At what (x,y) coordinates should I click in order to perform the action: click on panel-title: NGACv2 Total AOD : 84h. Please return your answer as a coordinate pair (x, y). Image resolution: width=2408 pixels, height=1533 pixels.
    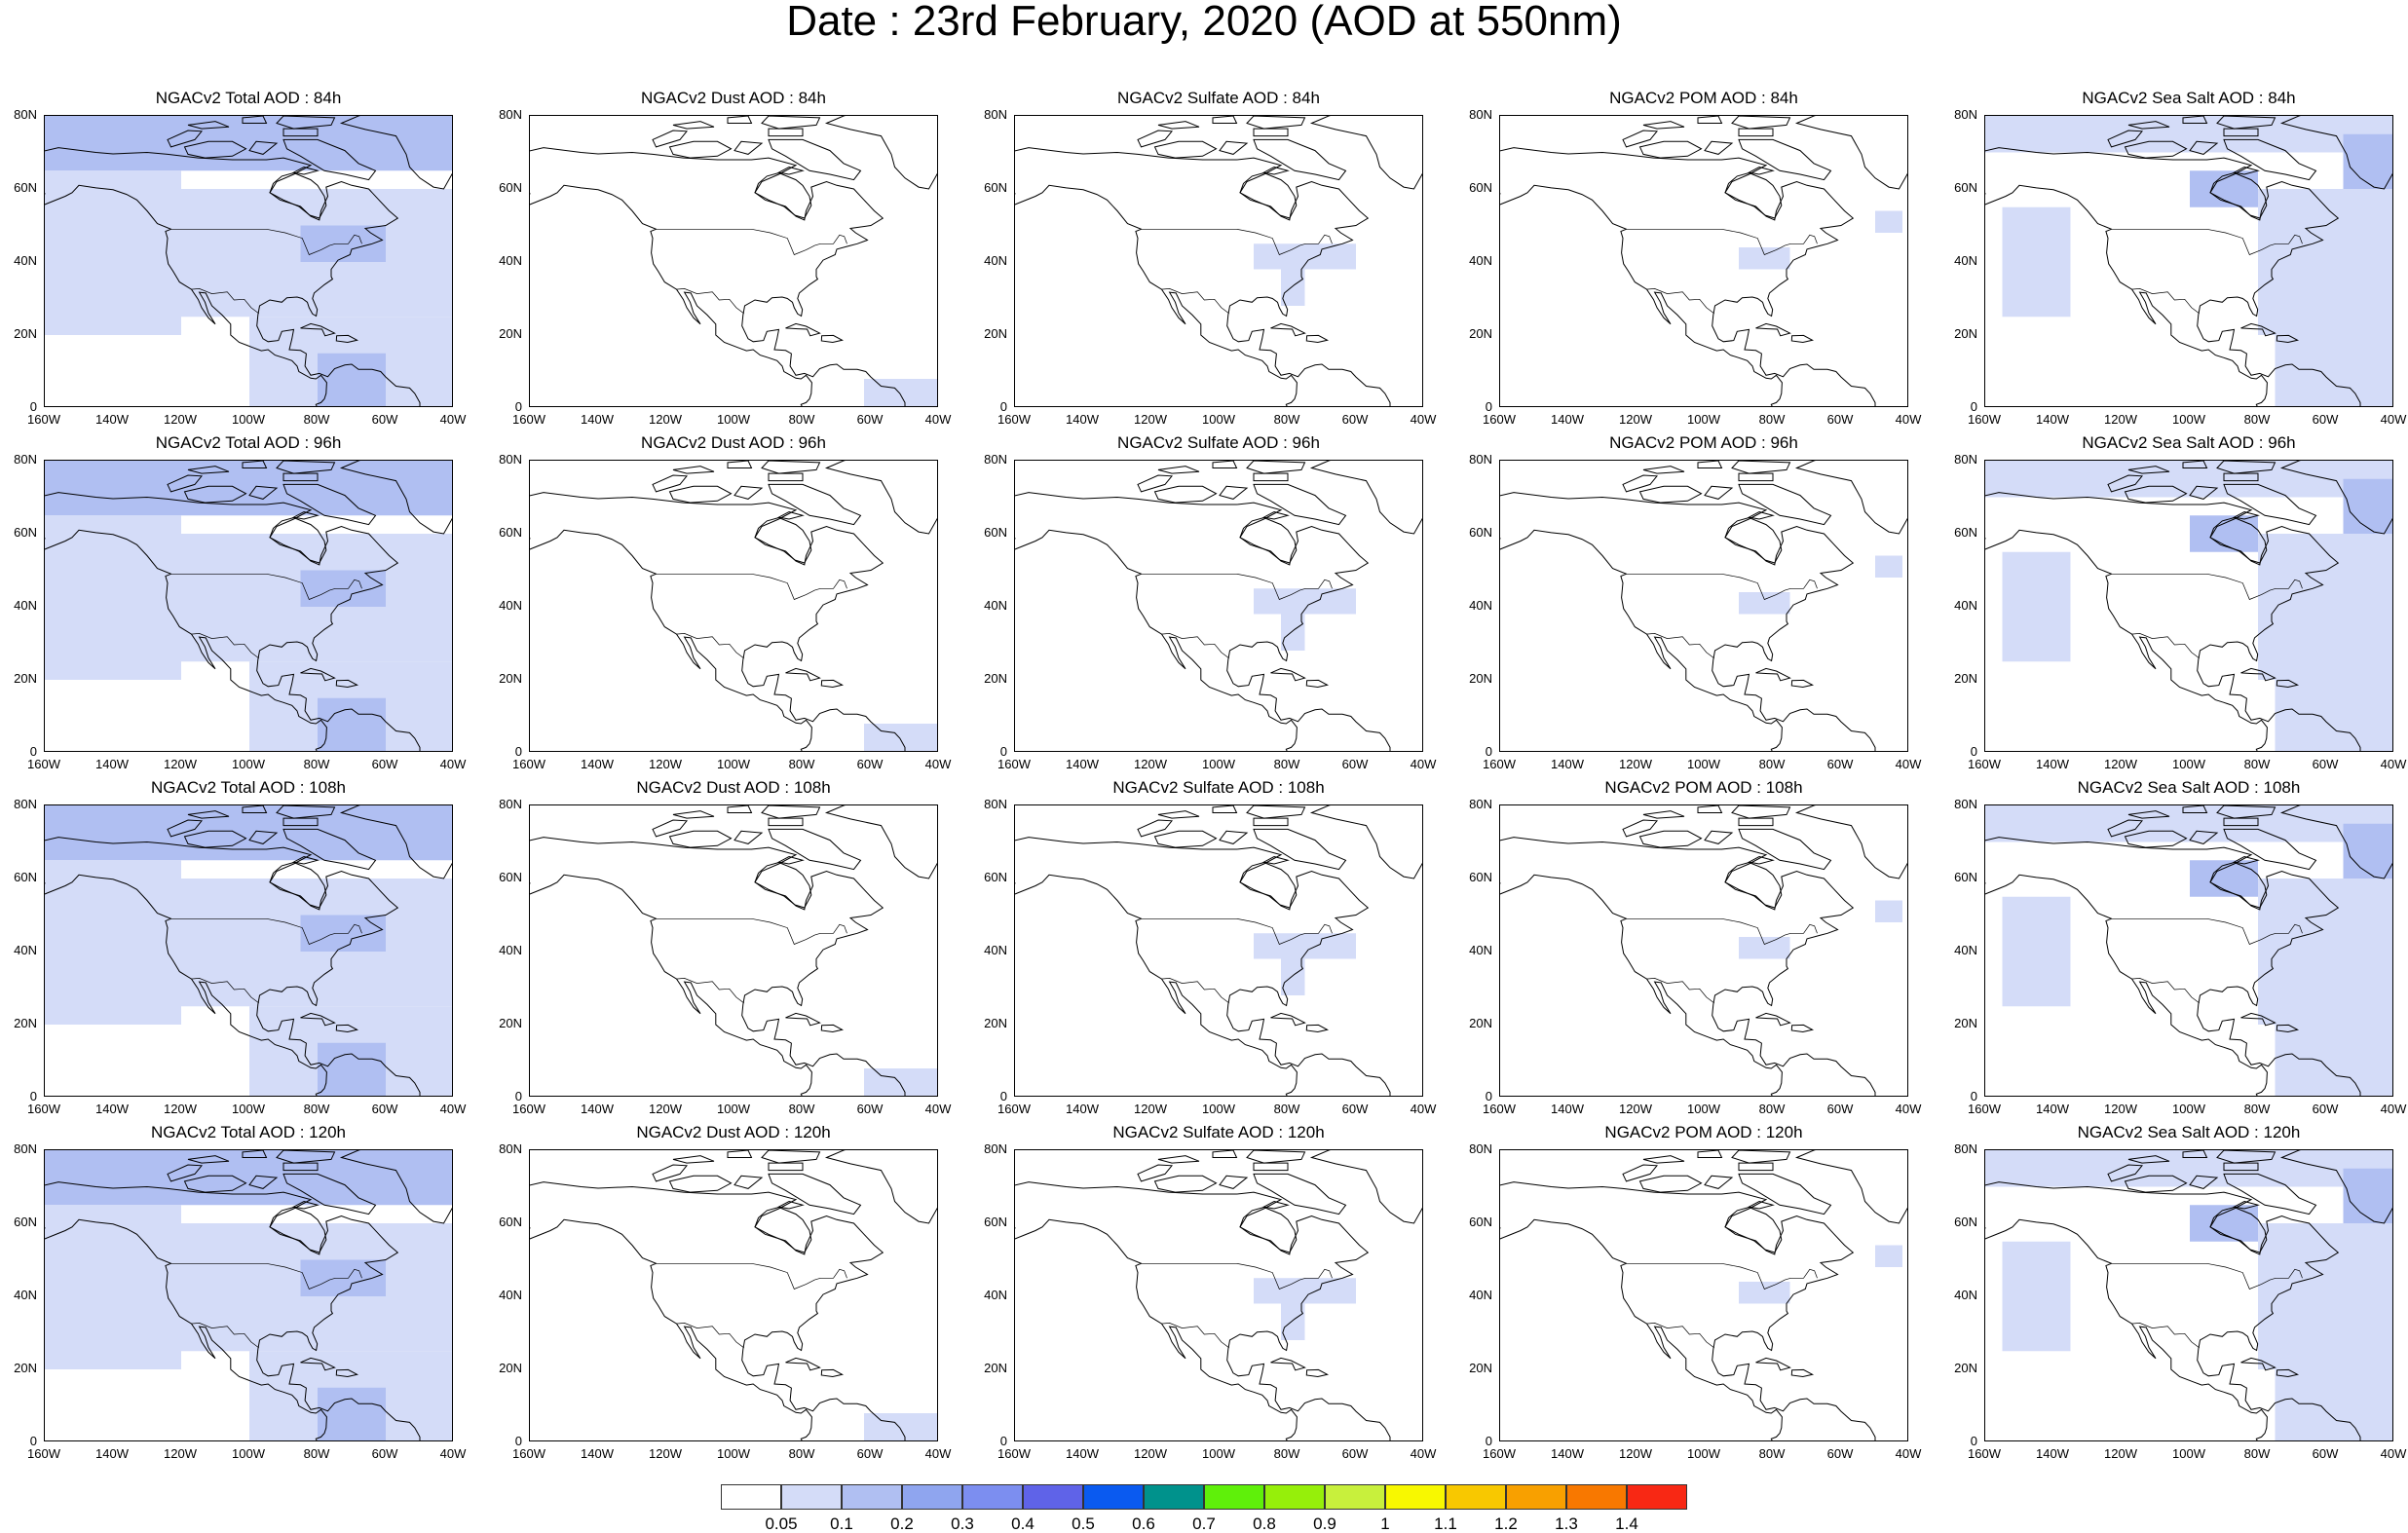
    Looking at the image, I should click on (248, 98).